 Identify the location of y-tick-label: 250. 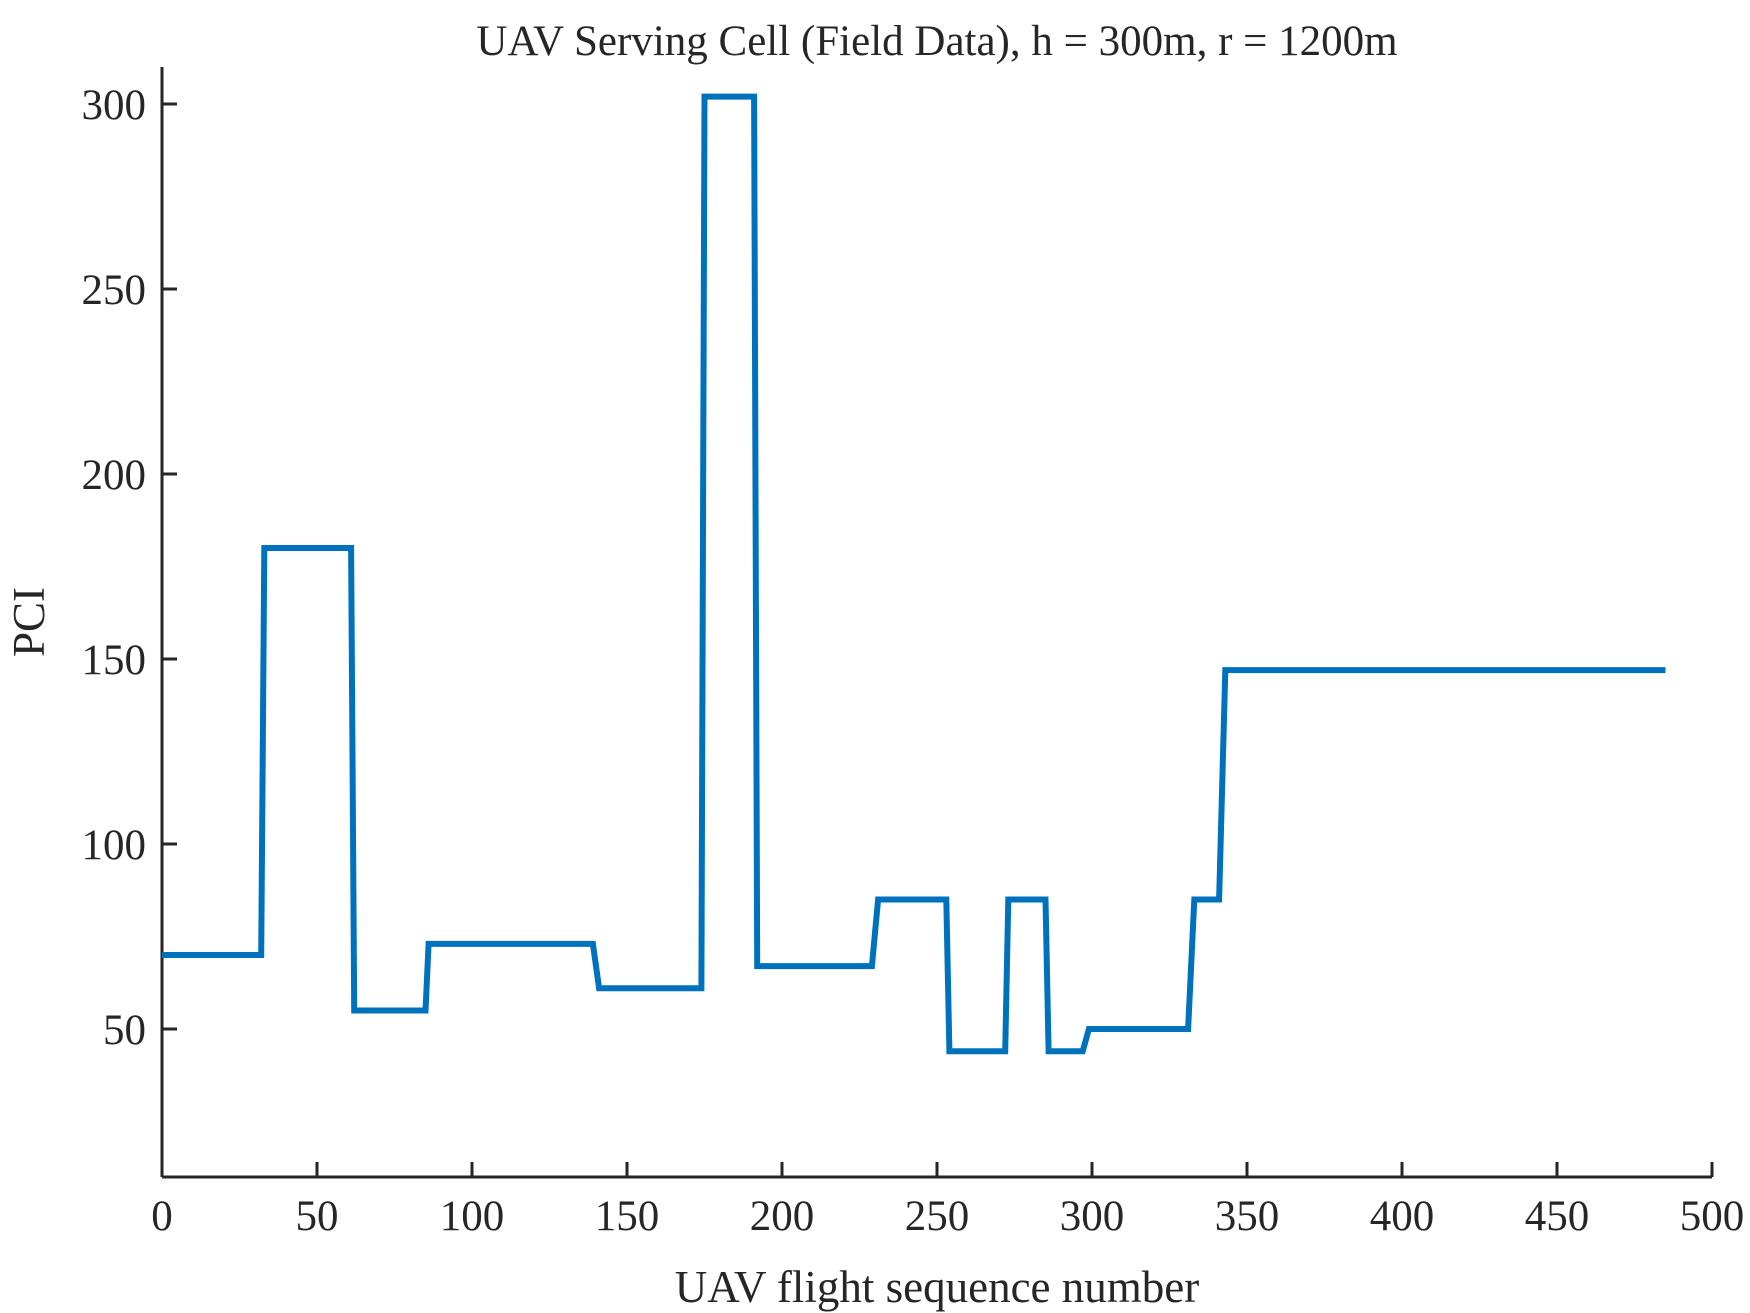
(114, 290).